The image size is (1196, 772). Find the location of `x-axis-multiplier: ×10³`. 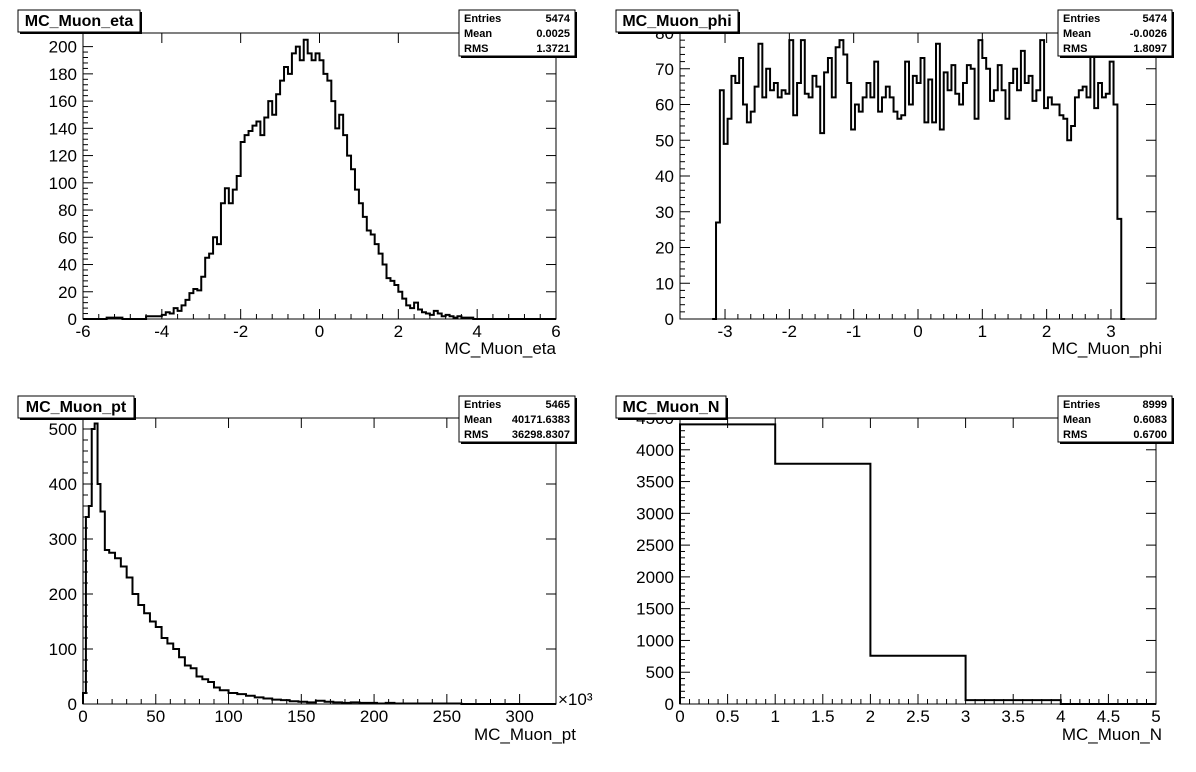

x-axis-multiplier: ×10³ is located at coordinates (575, 699).